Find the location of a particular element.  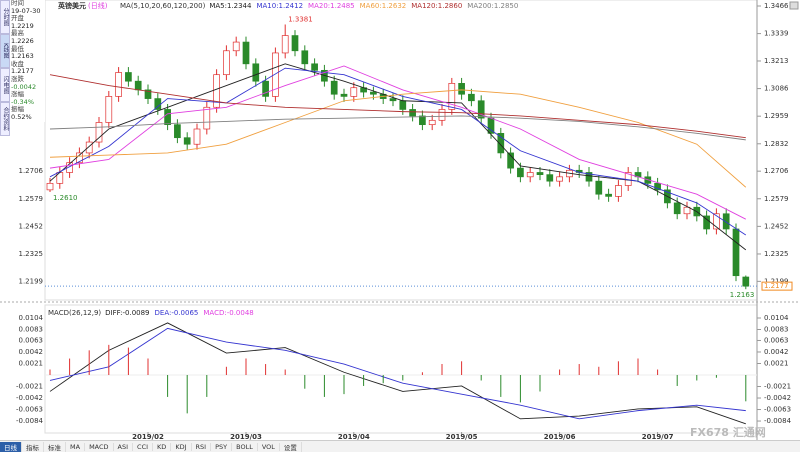

info-key: 最低 is located at coordinates (17, 48).